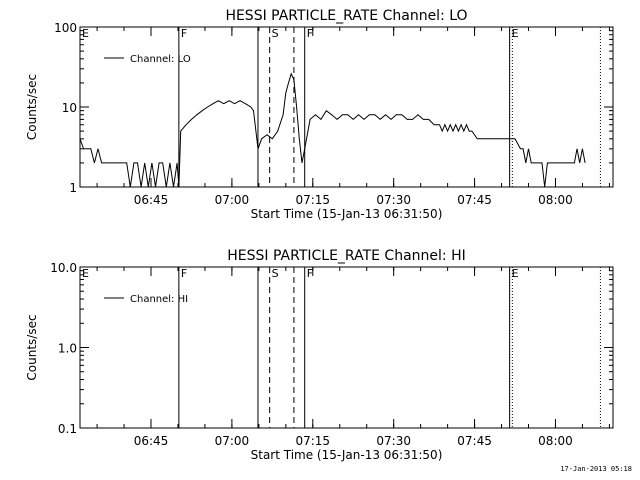  Describe the element at coordinates (346, 16) in the screenshot. I see `chart-title: HESSI PARTICLE_RATE Channel: LO` at that location.